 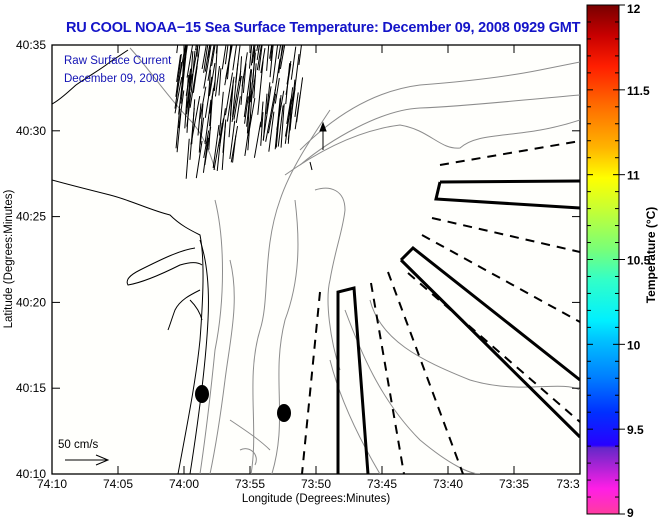 What do you see at coordinates (9, 258) in the screenshot?
I see `y-axis-label: Latitude (Degrees:Minutes)` at bounding box center [9, 258].